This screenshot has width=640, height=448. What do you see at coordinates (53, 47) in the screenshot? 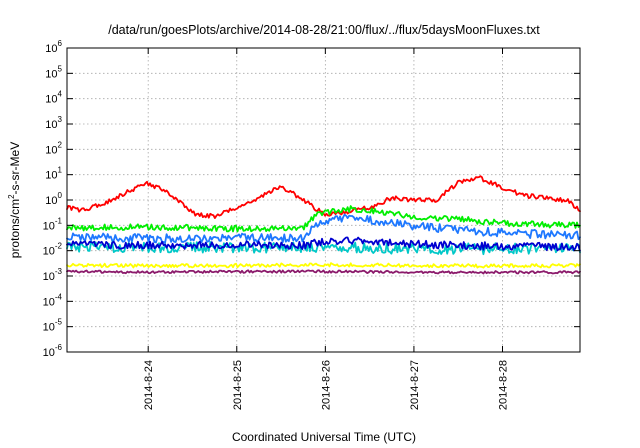
I see `y-tick-label: 10⁶` at bounding box center [53, 47].